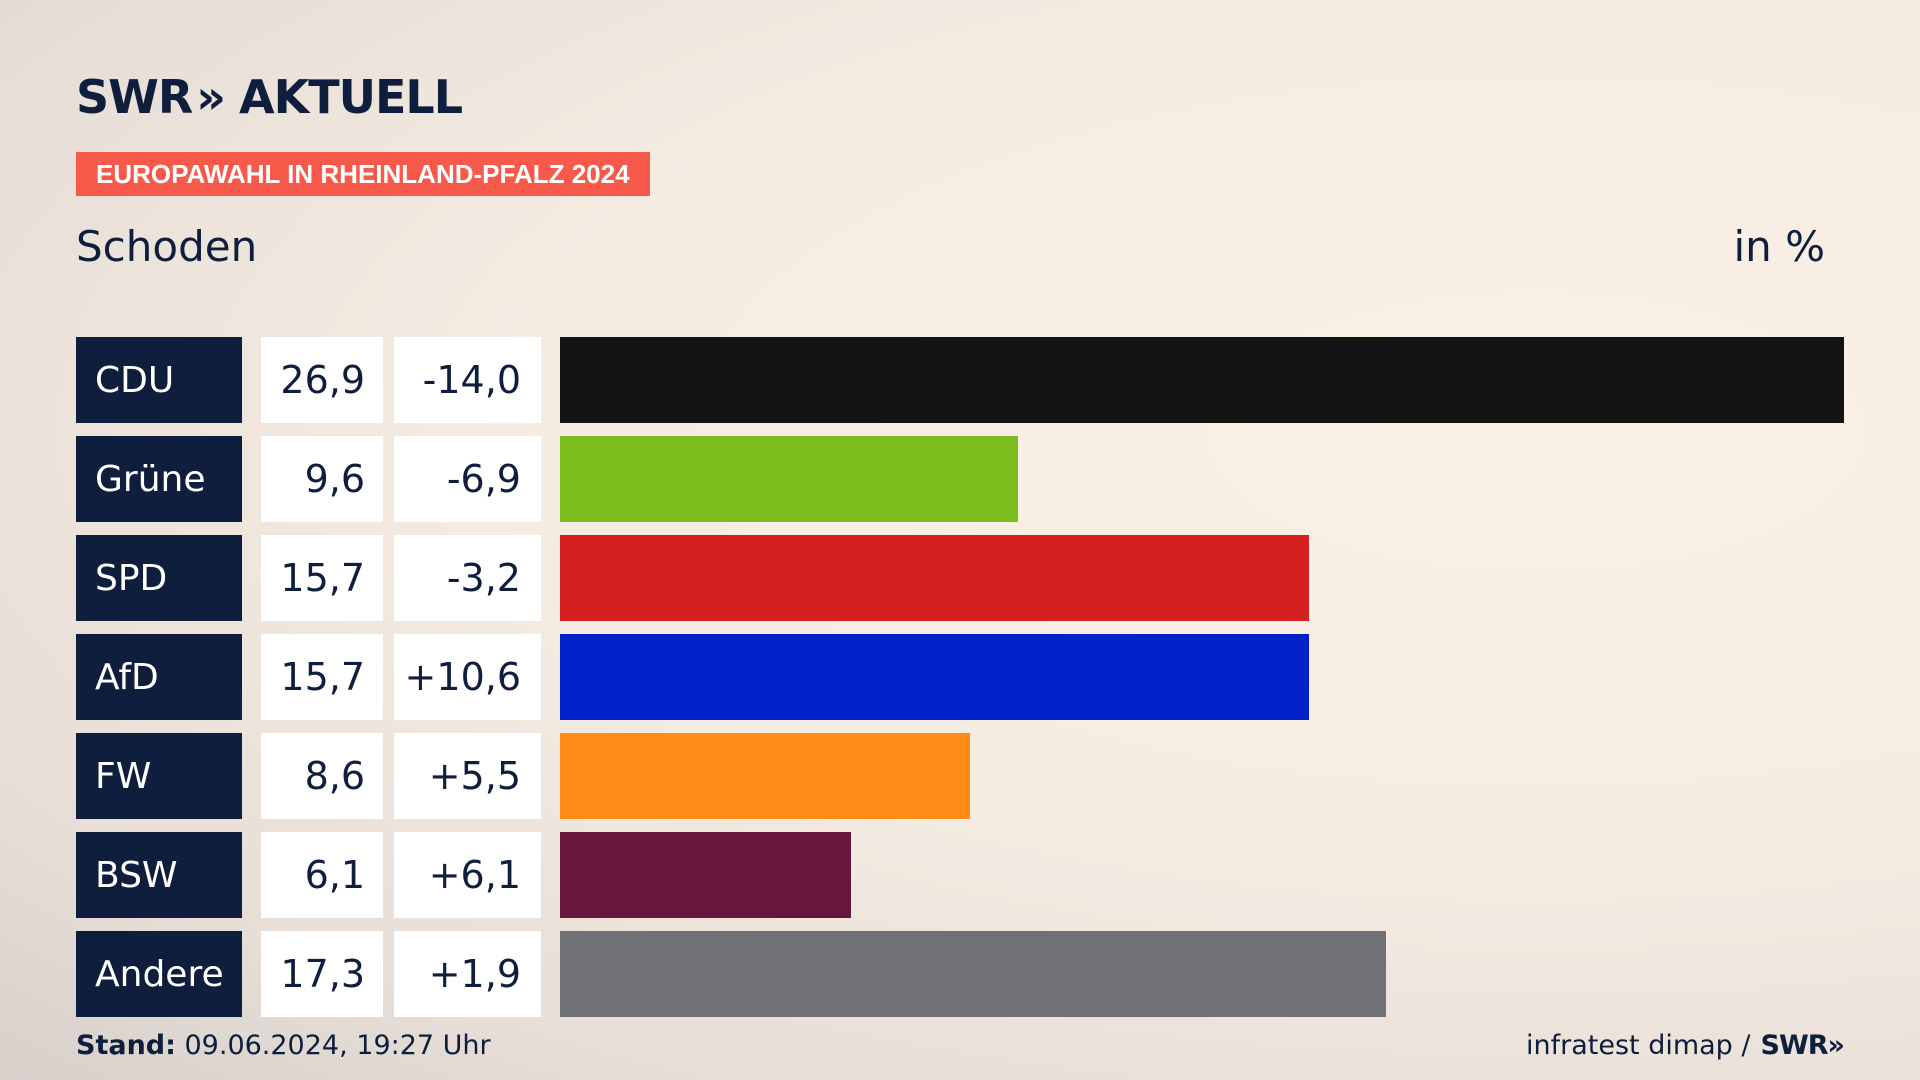  What do you see at coordinates (789, 479) in the screenshot?
I see `bar-grüne` at bounding box center [789, 479].